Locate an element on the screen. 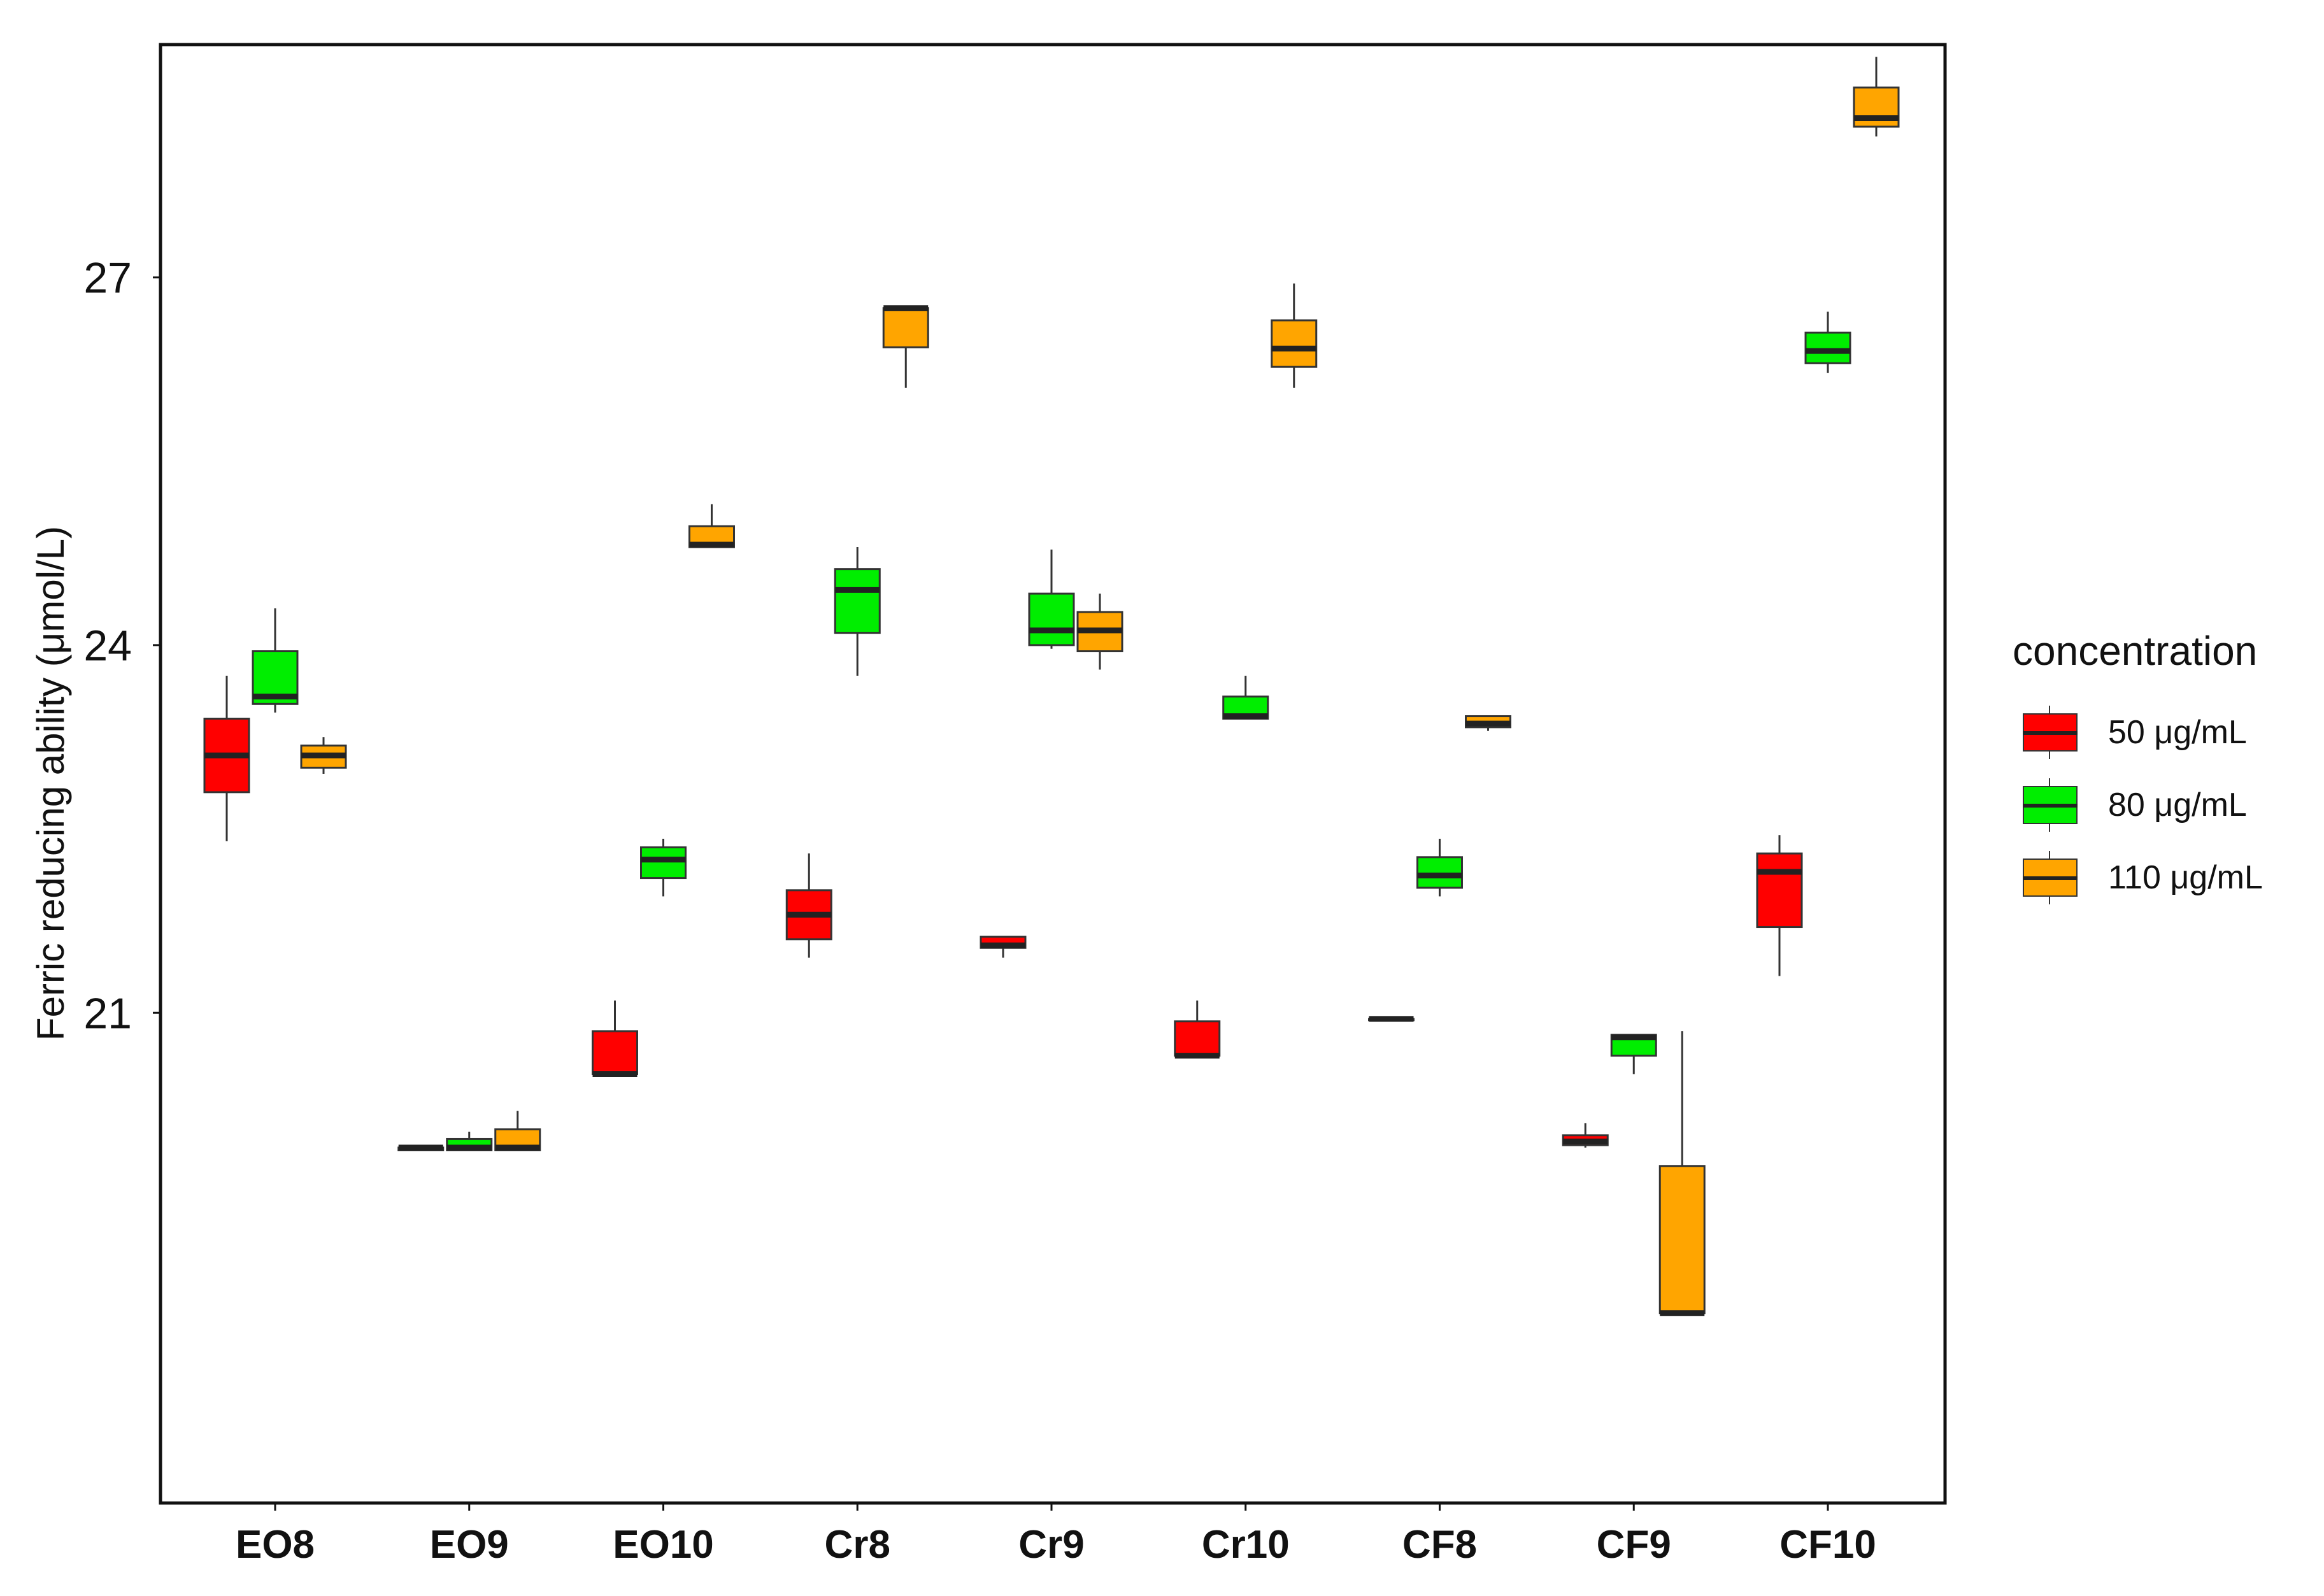  legend-item: 50 μg/mL is located at coordinates (2159, 732).